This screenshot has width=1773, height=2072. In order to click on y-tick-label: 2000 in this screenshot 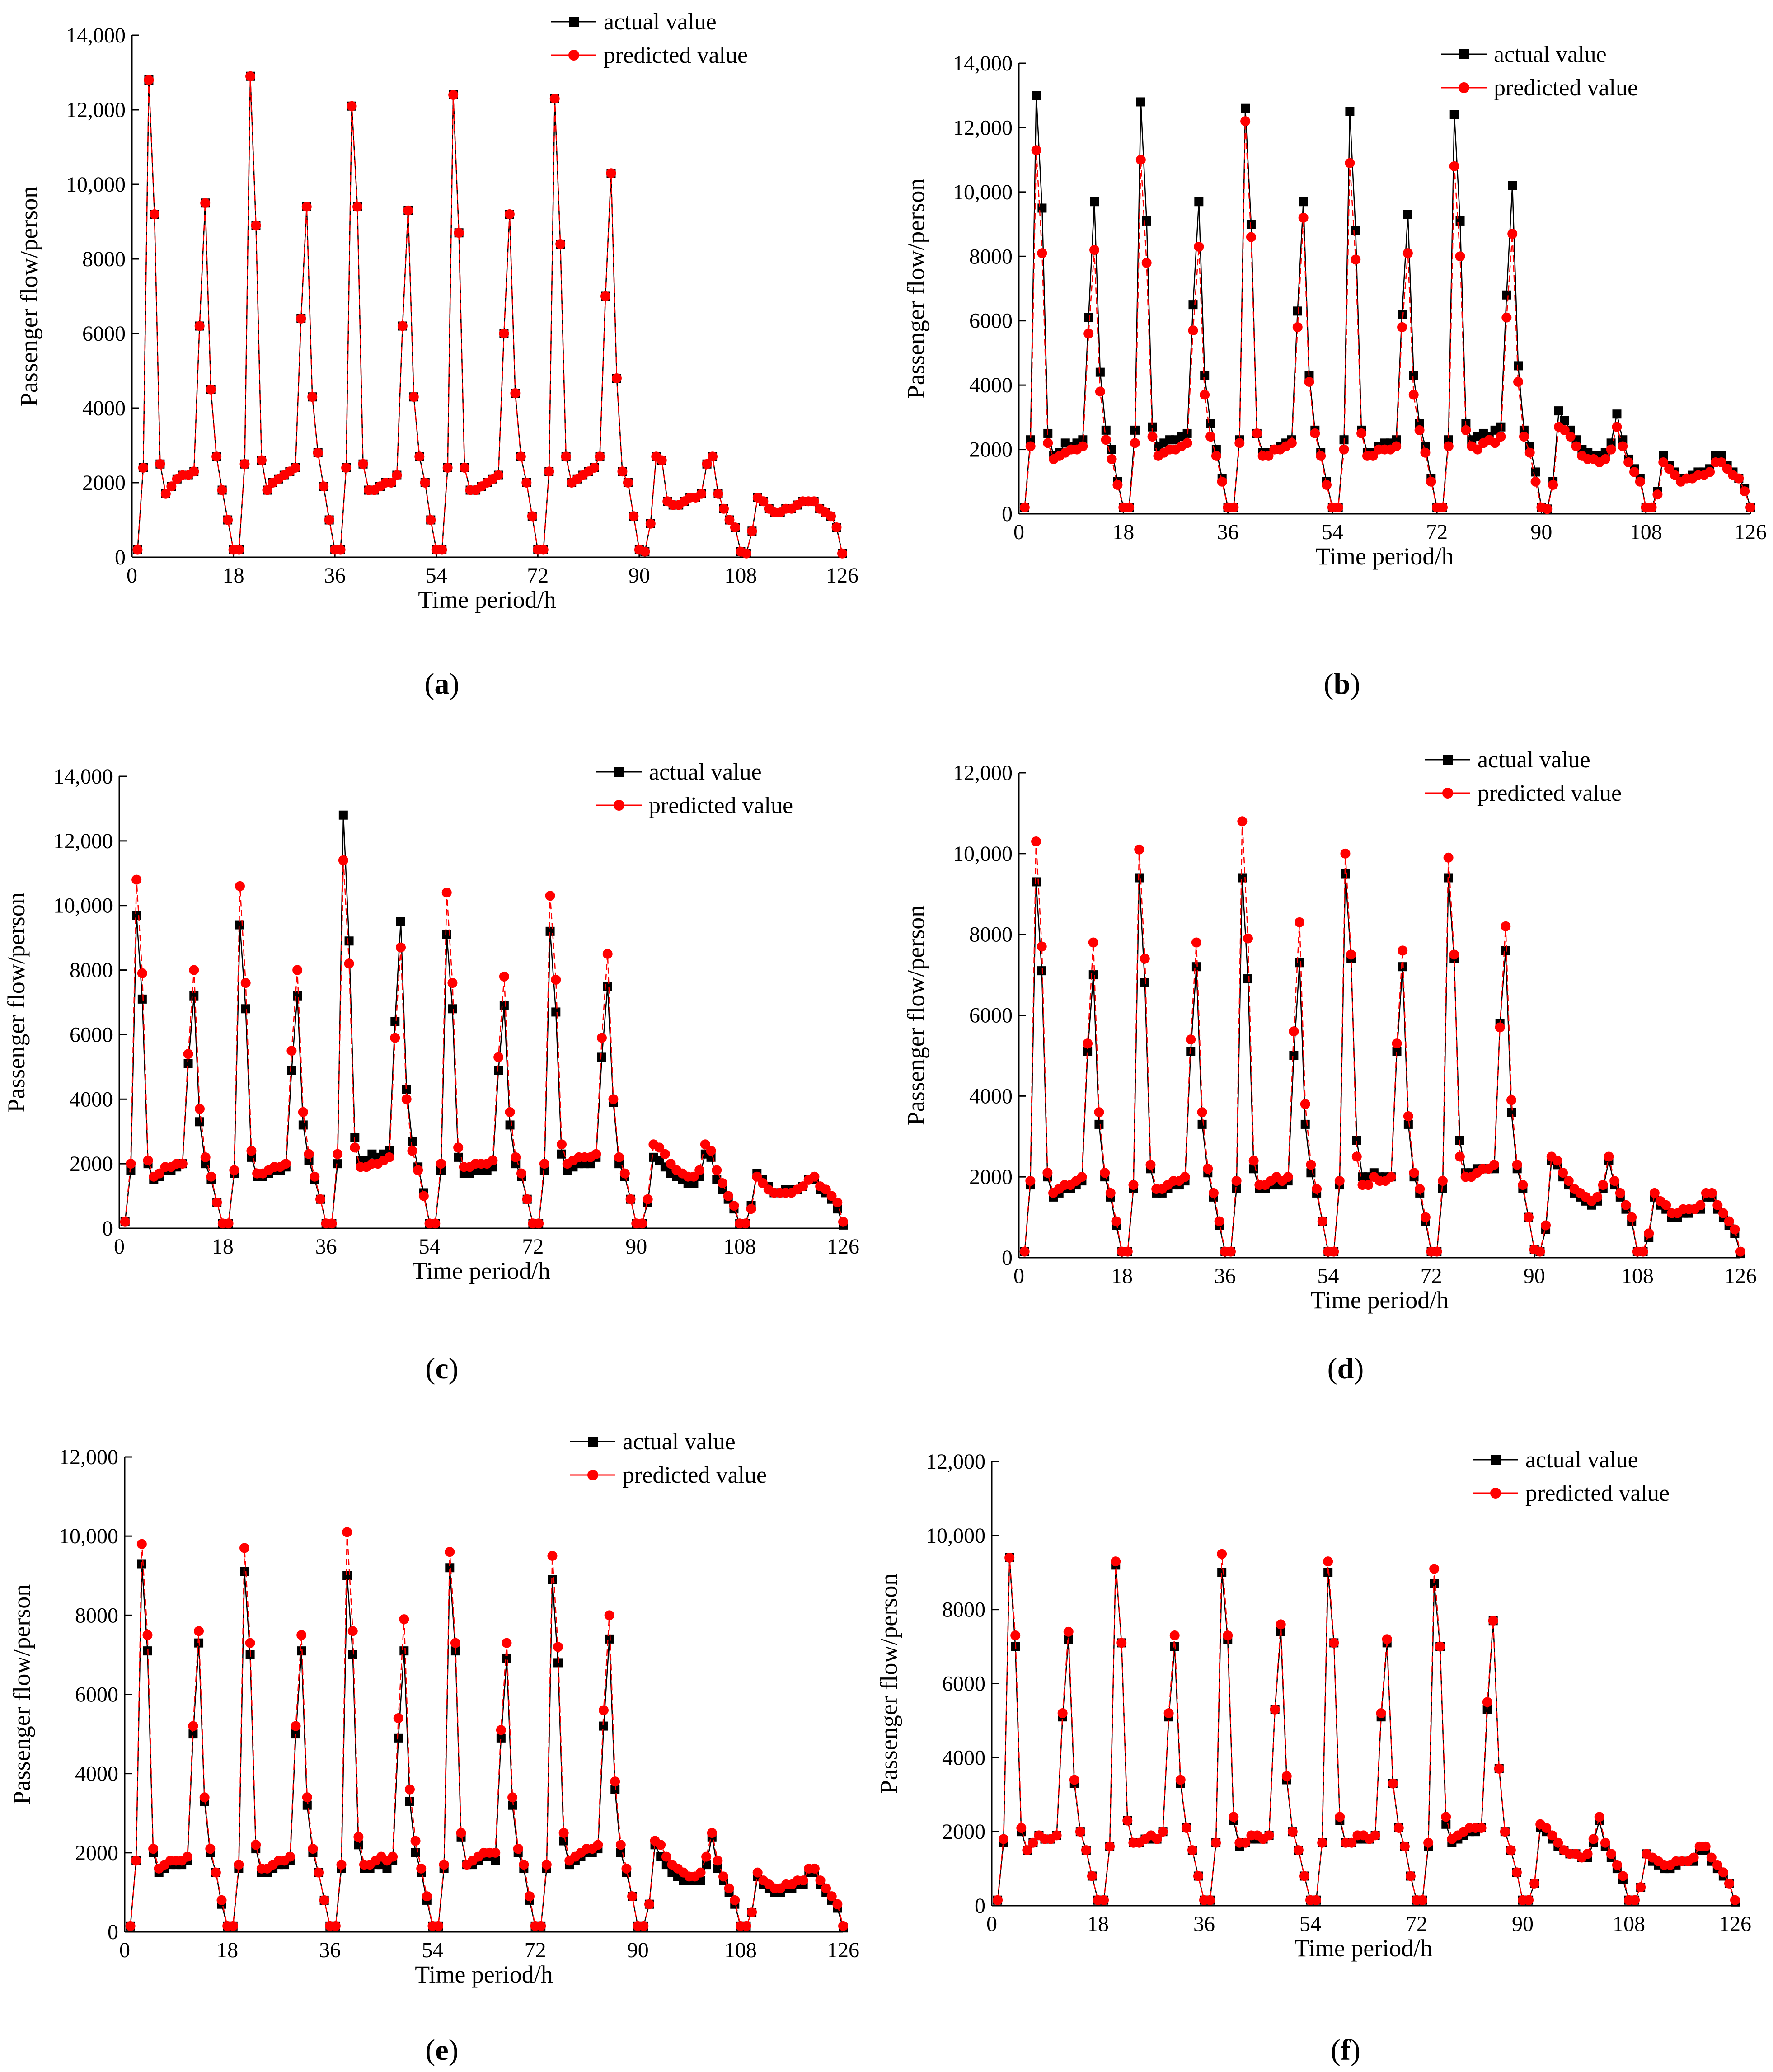, I will do `click(96, 1853)`.